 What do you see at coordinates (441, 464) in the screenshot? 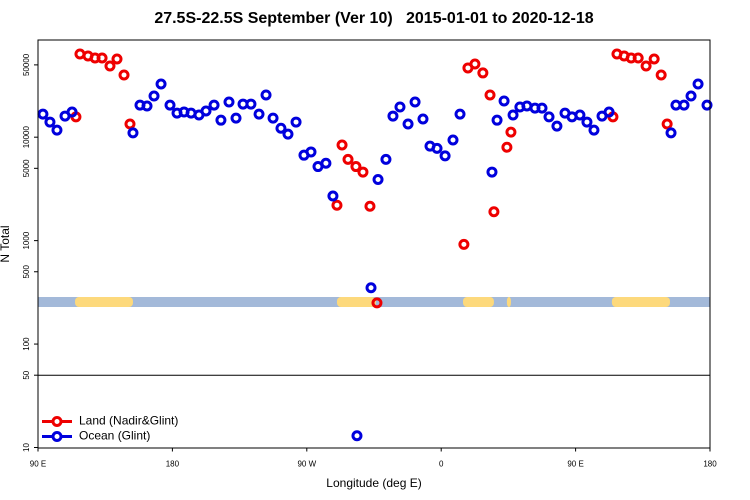
I see `x-tick-label: 0` at bounding box center [441, 464].